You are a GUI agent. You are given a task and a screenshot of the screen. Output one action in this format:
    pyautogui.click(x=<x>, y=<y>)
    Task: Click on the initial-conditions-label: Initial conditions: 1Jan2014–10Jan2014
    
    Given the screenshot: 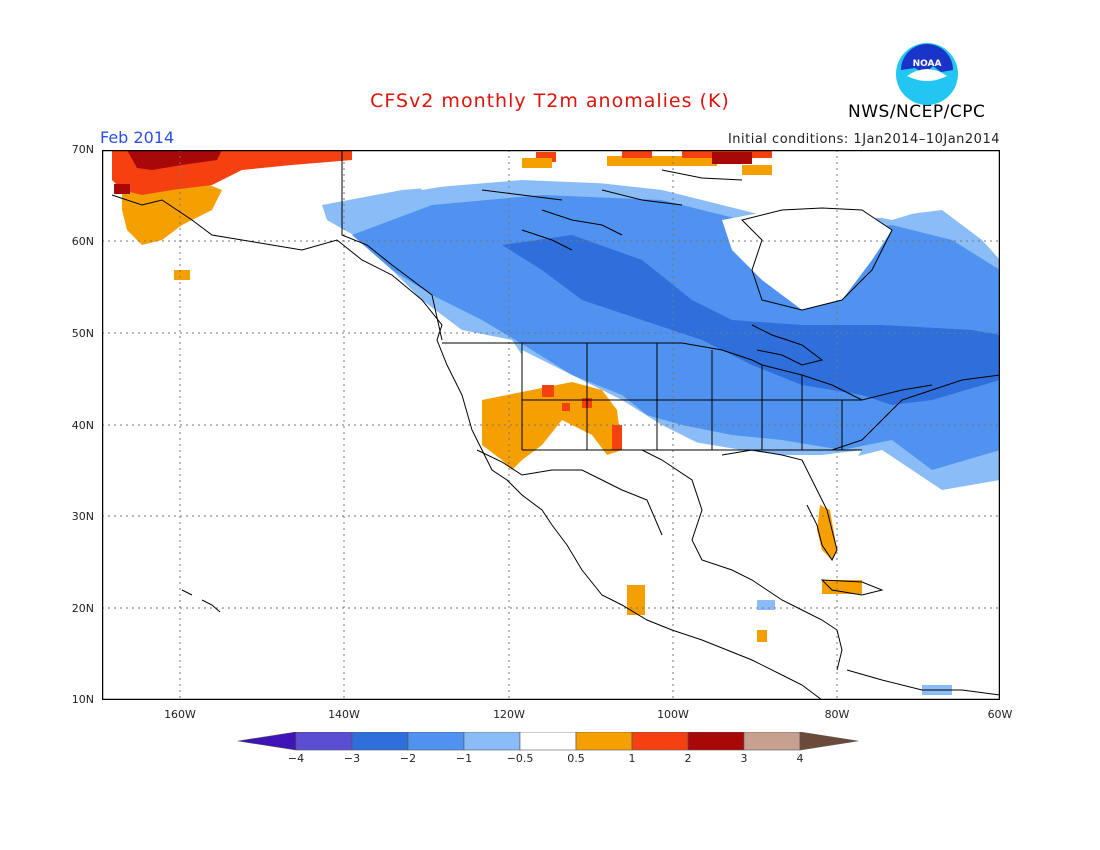 What is the action you would take?
    pyautogui.click(x=863, y=139)
    